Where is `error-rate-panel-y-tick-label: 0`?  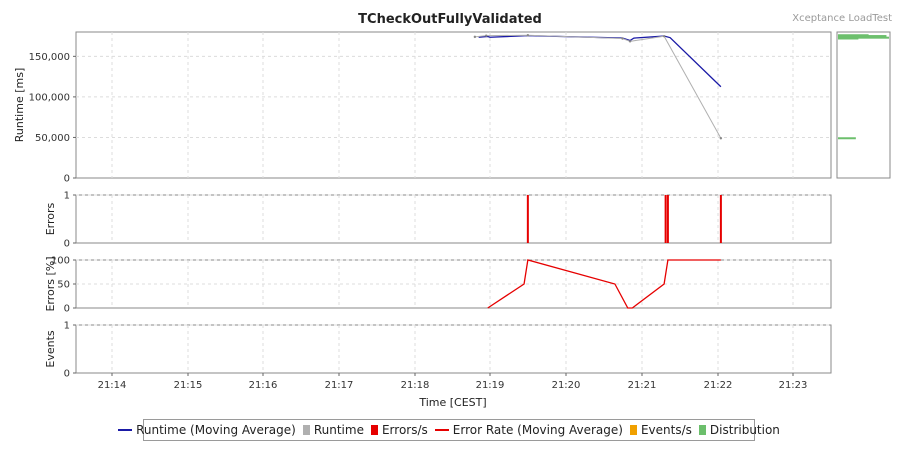
error-rate-panel-y-tick-label: 0 is located at coordinates (67, 309).